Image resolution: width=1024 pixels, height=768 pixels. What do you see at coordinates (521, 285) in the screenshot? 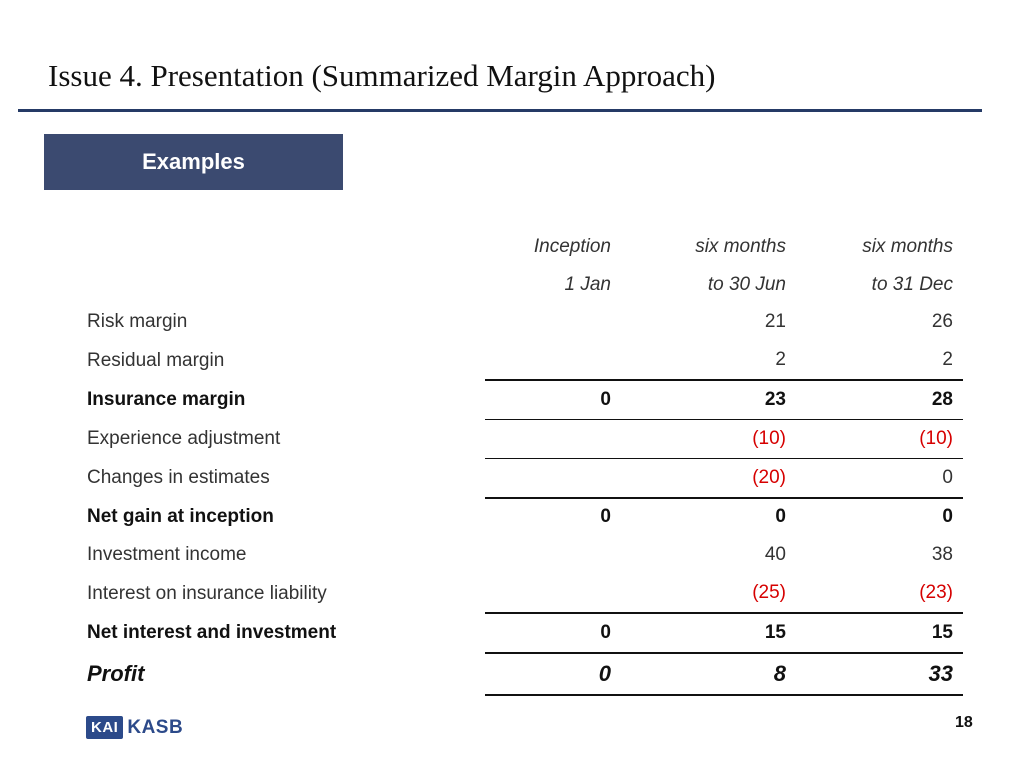
I see `table-header-row: 1 Jan to 30 Jun to 31 Dec` at bounding box center [521, 285].